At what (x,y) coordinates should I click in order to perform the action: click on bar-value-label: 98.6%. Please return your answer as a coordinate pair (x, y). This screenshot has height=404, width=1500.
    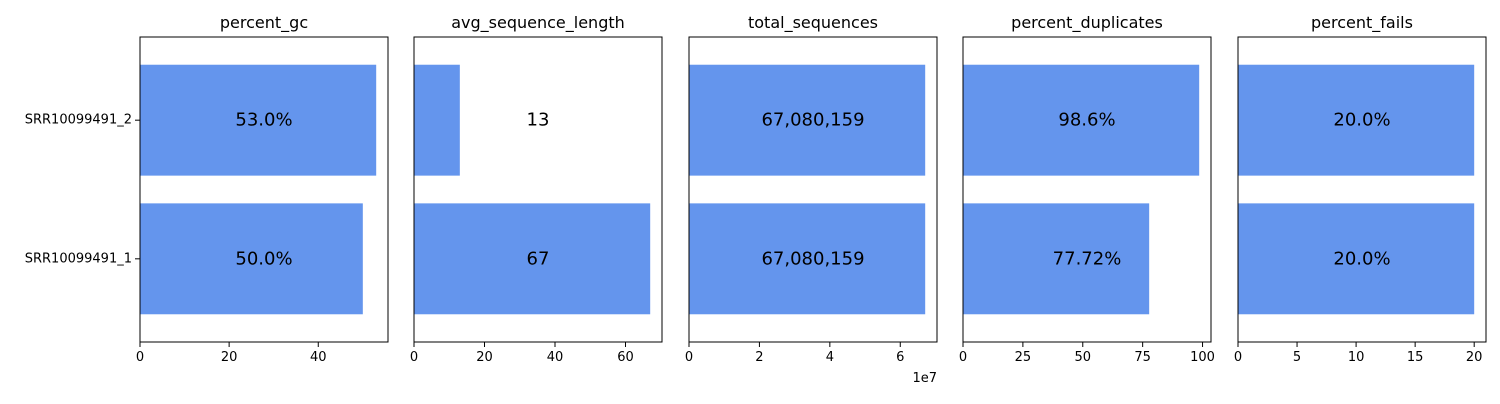
    Looking at the image, I should click on (1086, 120).